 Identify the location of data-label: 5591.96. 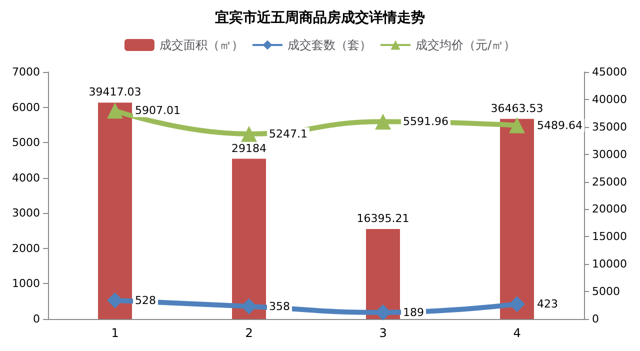
(425, 121).